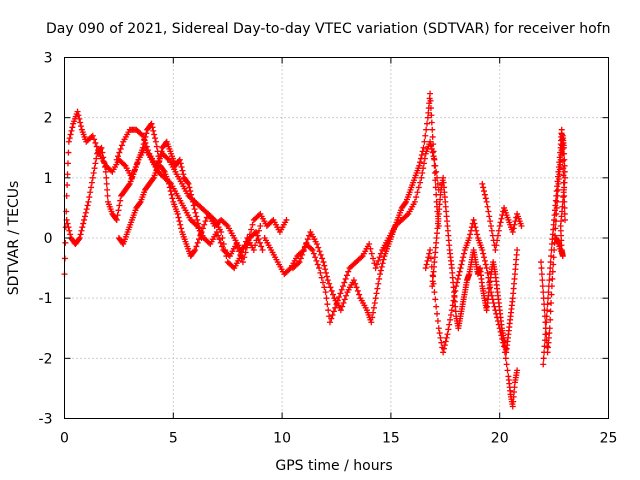  I want to click on y-tick-label: 1, so click(48, 179).